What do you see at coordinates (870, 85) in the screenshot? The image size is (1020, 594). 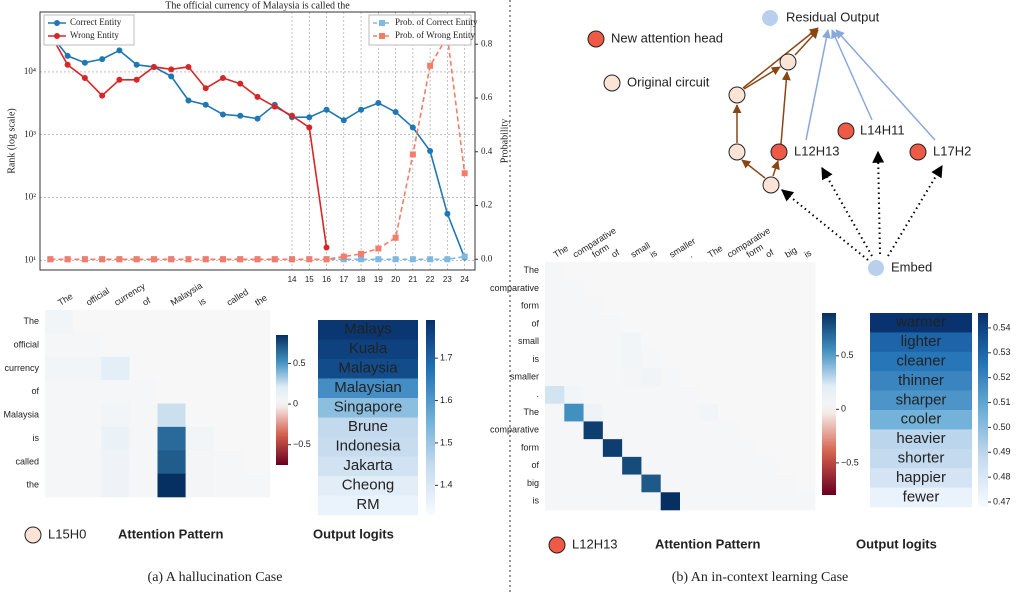 I see `blue-arrows` at bounding box center [870, 85].